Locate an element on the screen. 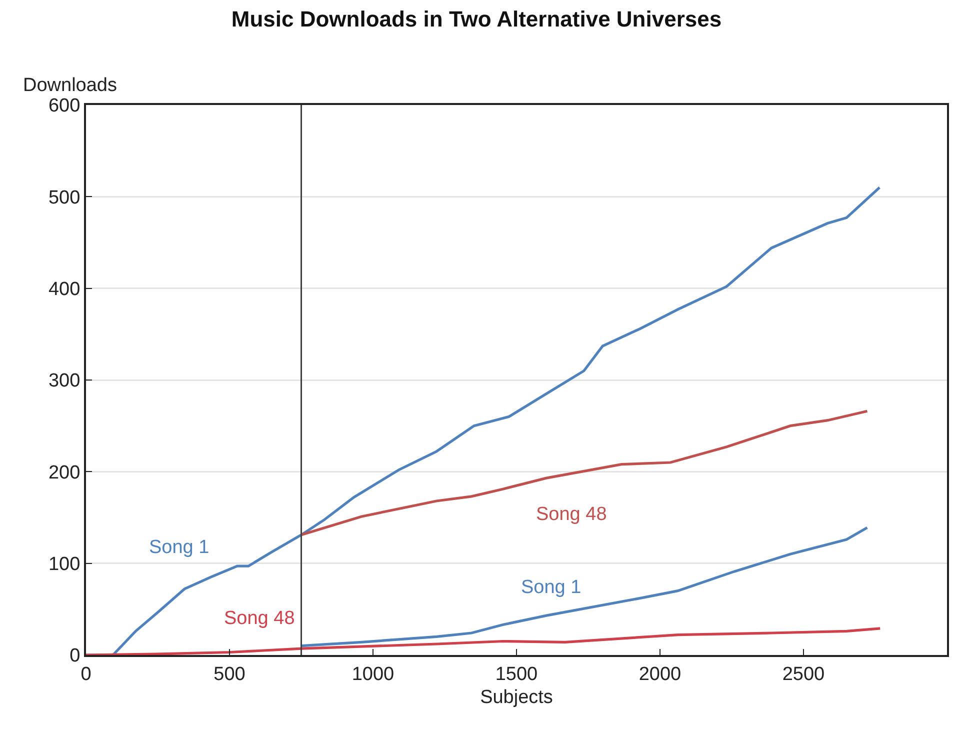  y-tick-label: 400 is located at coordinates (64, 289).